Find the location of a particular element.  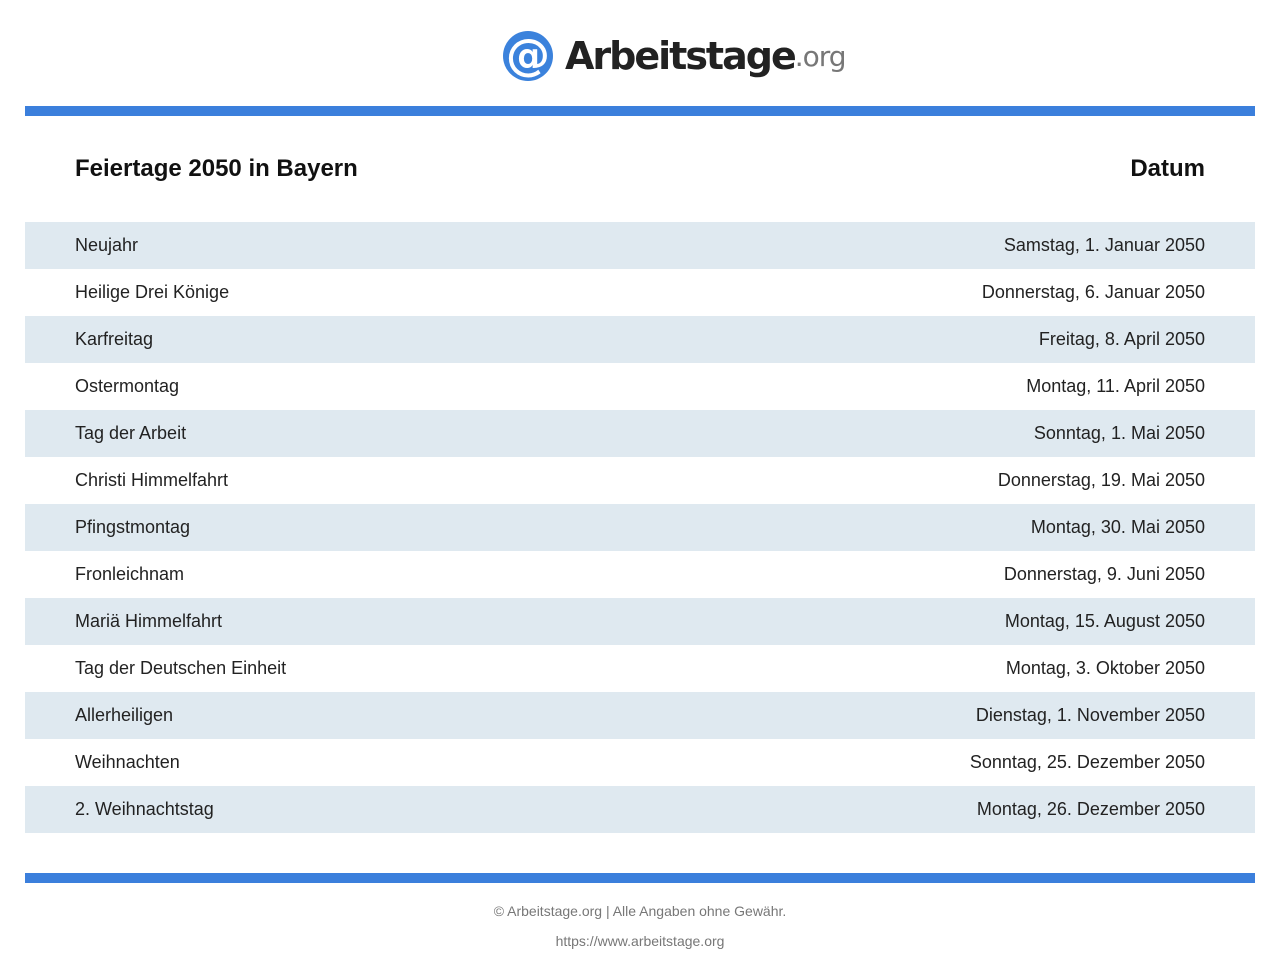

table-row: Tag der Arbeit Sonntag, 1. Mai 2050 is located at coordinates (640, 433).